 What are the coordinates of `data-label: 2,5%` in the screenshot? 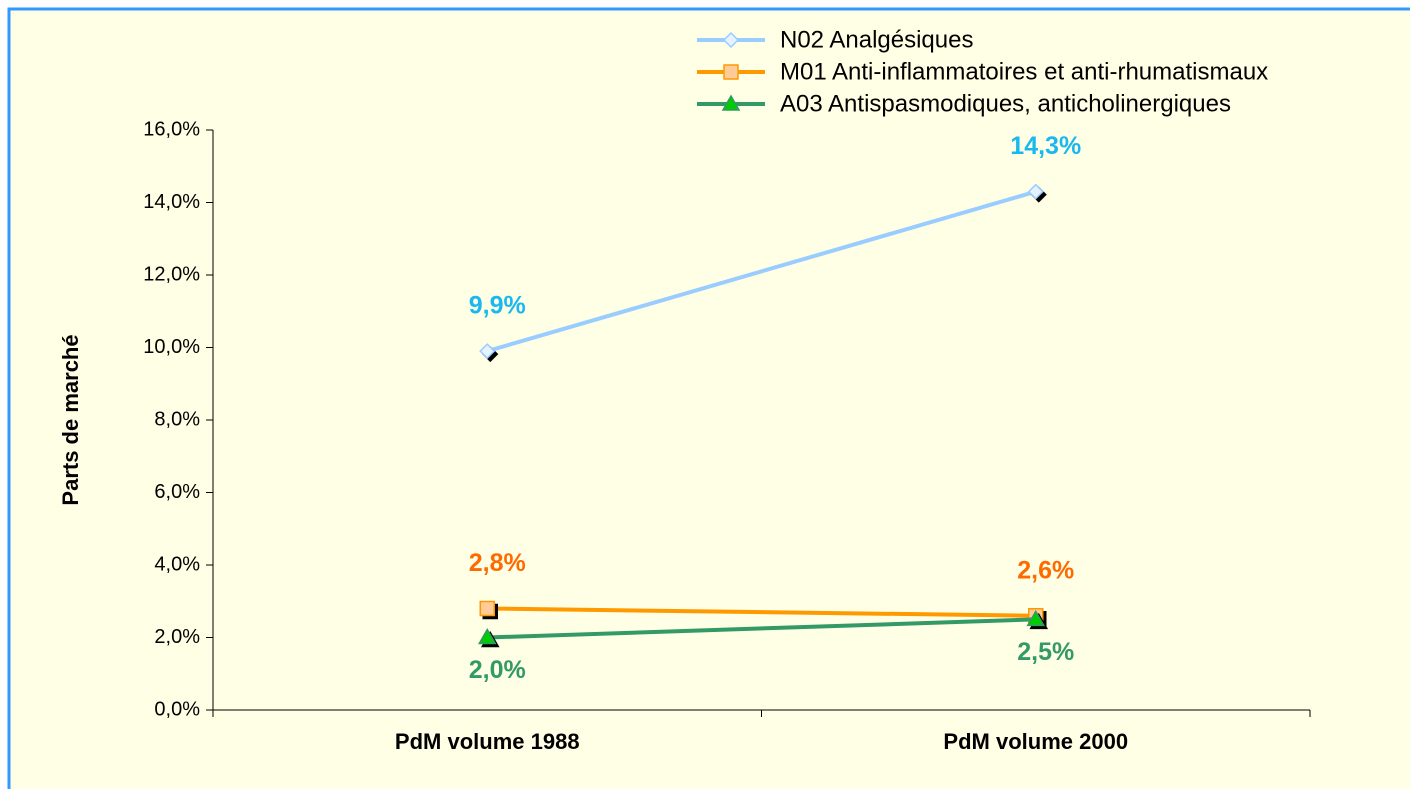 It's located at (1045, 652).